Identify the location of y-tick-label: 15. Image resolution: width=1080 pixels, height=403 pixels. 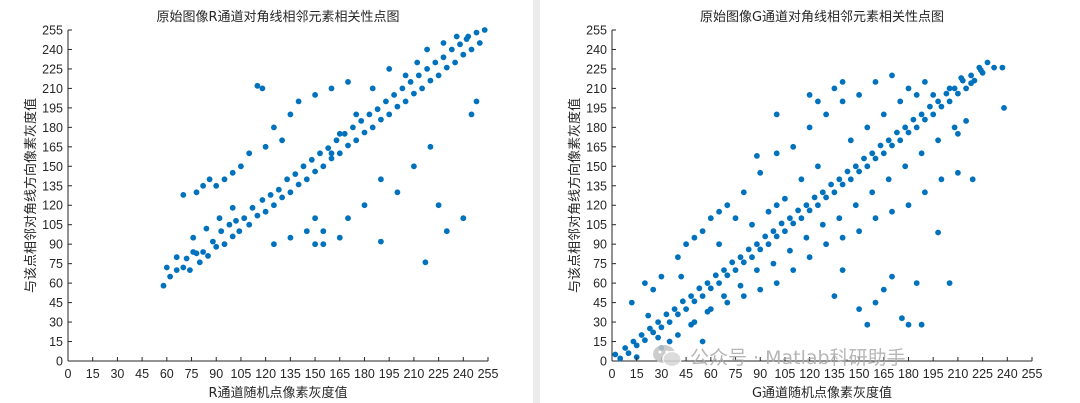
(600, 342).